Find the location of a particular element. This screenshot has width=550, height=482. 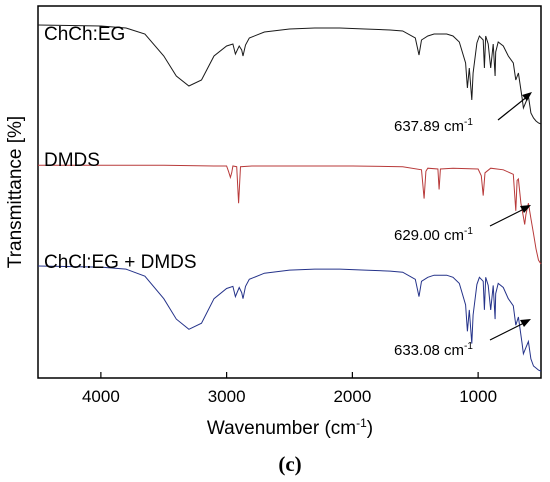

annotation-arrow-chch-eg is located at coordinates (513, 108).